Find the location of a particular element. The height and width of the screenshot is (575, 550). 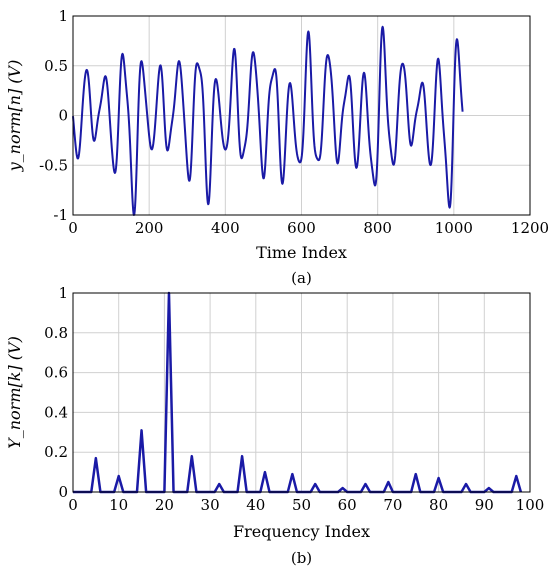

y-tick-label: 0.6 is located at coordinates (56, 373).